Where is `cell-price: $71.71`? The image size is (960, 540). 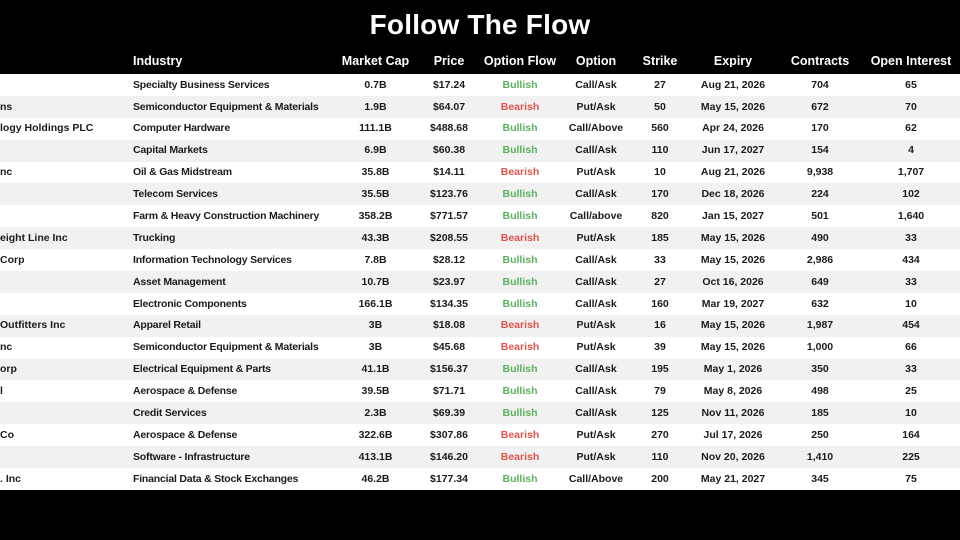
cell-price: $71.71 is located at coordinates (449, 391).